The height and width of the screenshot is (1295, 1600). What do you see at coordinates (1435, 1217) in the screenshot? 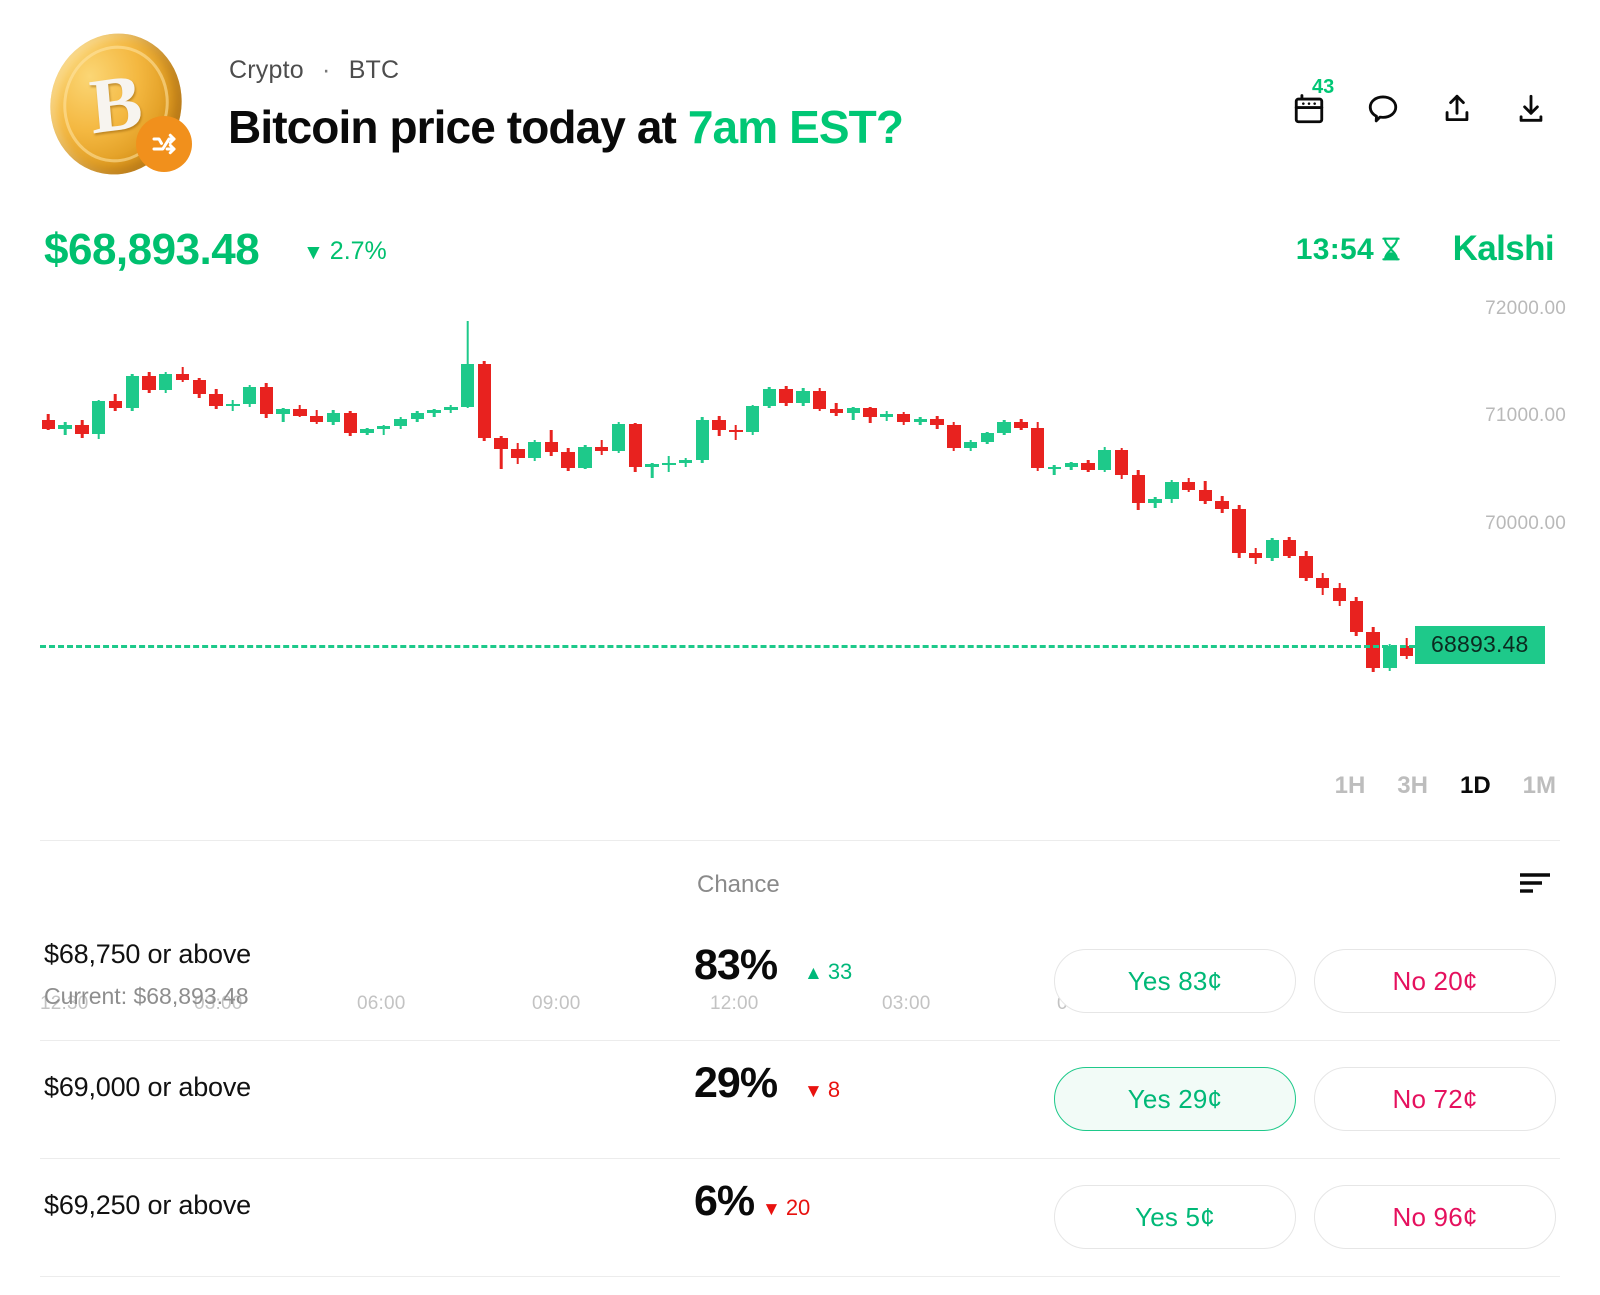
I see `no-button: No 96¢` at bounding box center [1435, 1217].